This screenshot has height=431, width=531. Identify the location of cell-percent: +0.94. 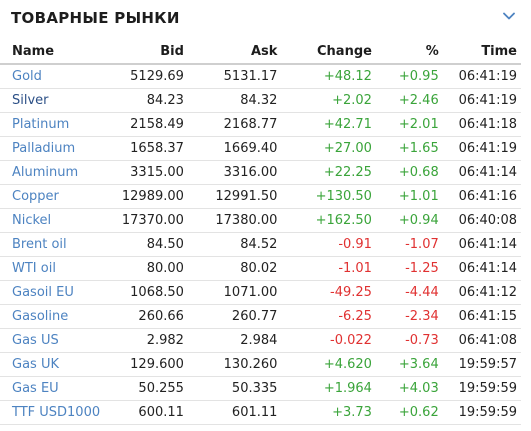
(405, 220).